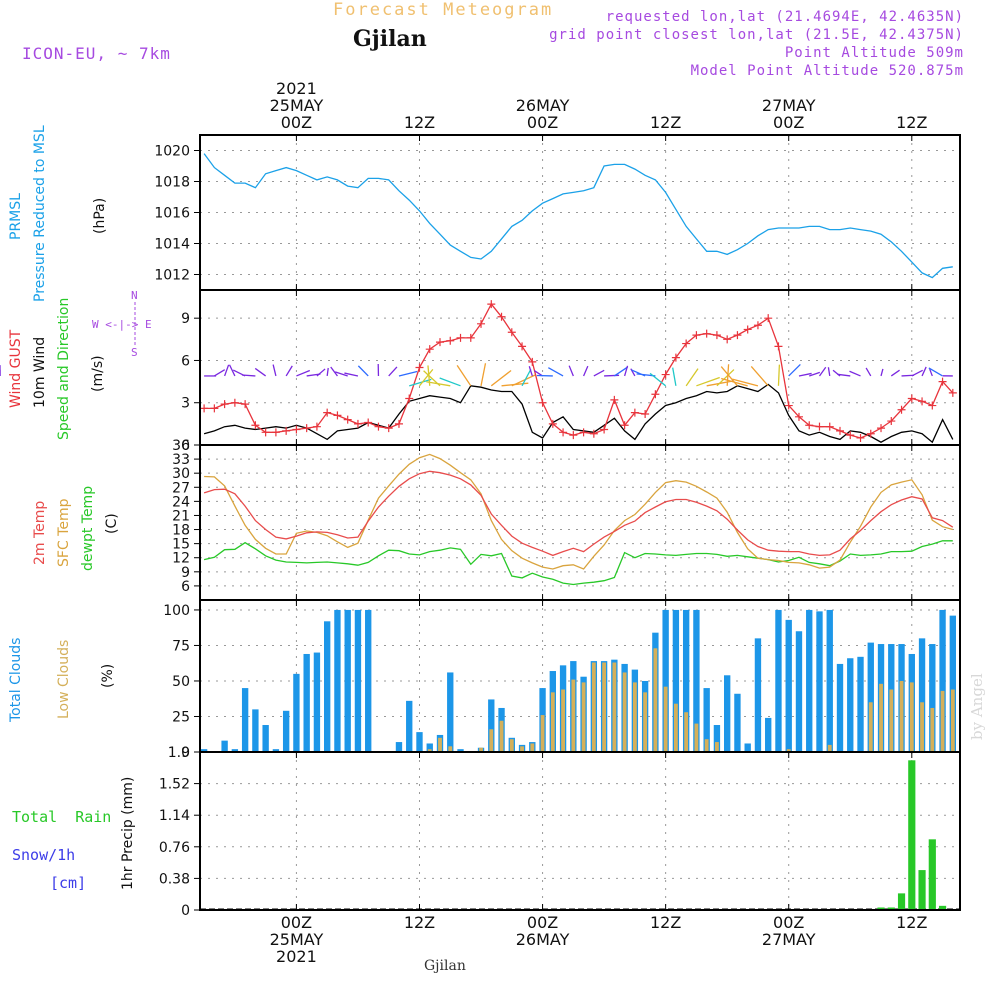  Describe the element at coordinates (174, 879) in the screenshot. I see `y-tick-label: 0.38` at that location.